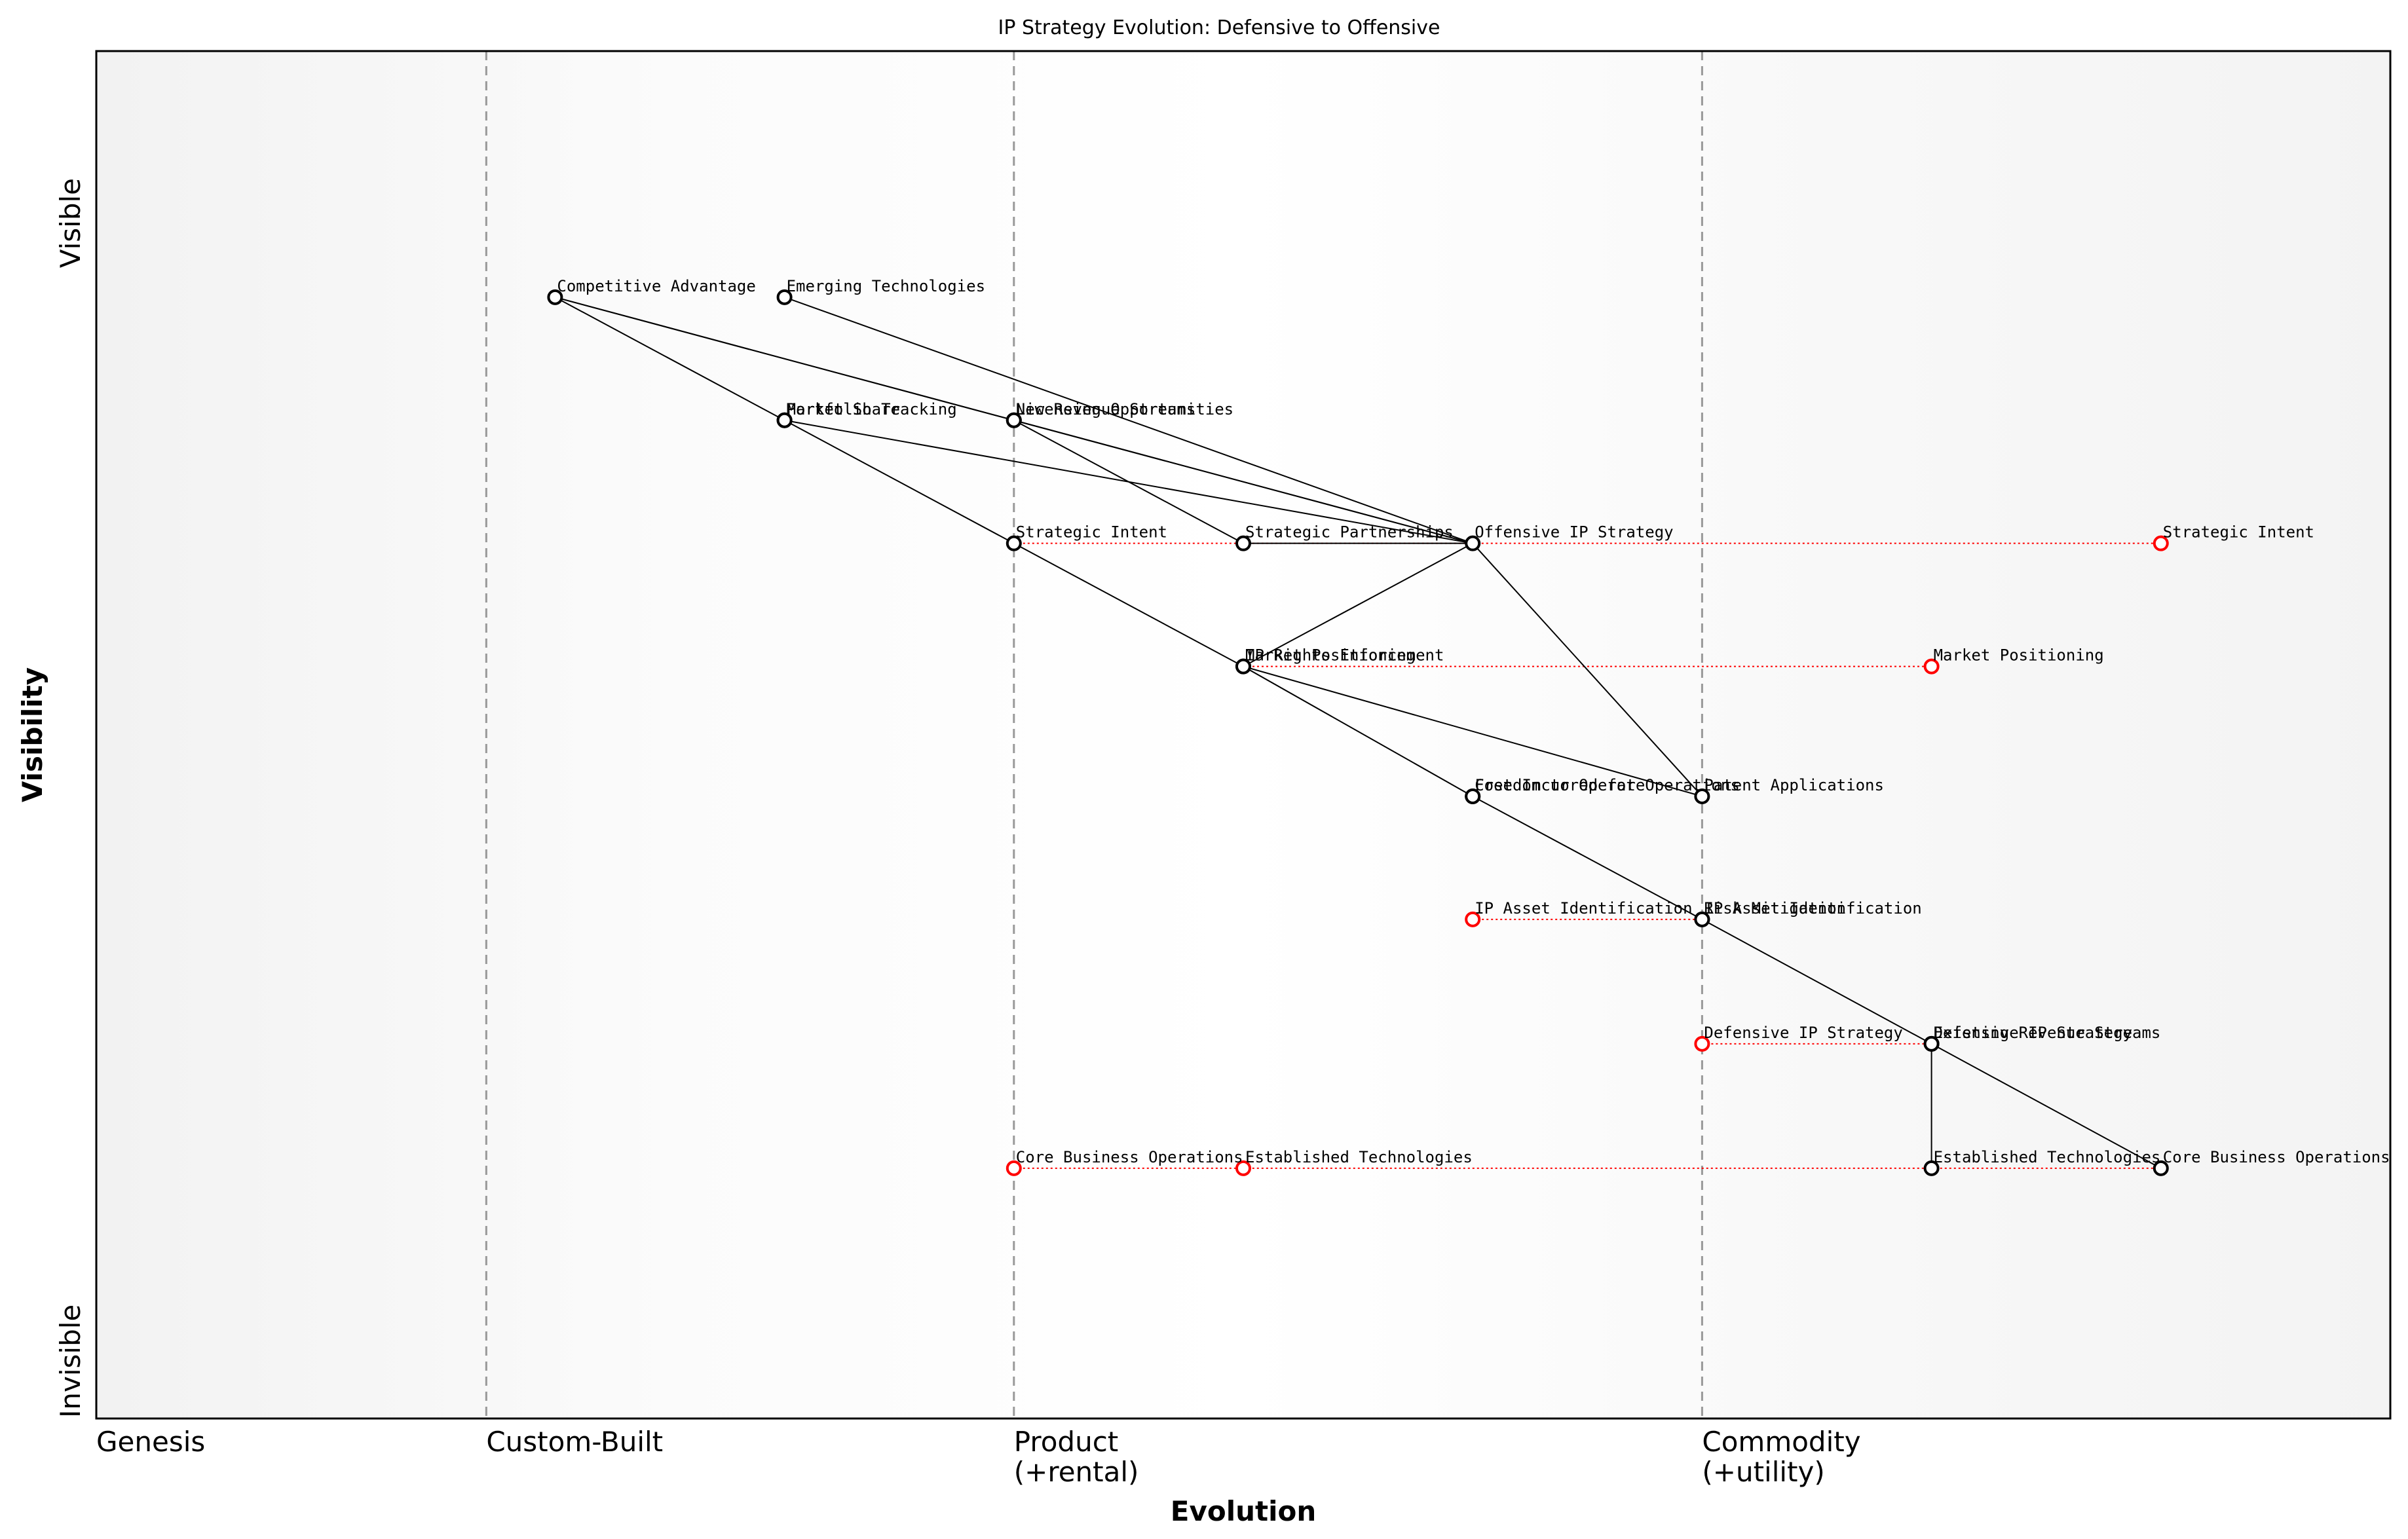 The height and width of the screenshot is (1539, 2408). Describe the element at coordinates (1243, 1511) in the screenshot. I see `x-axis-title: Evolution` at that location.